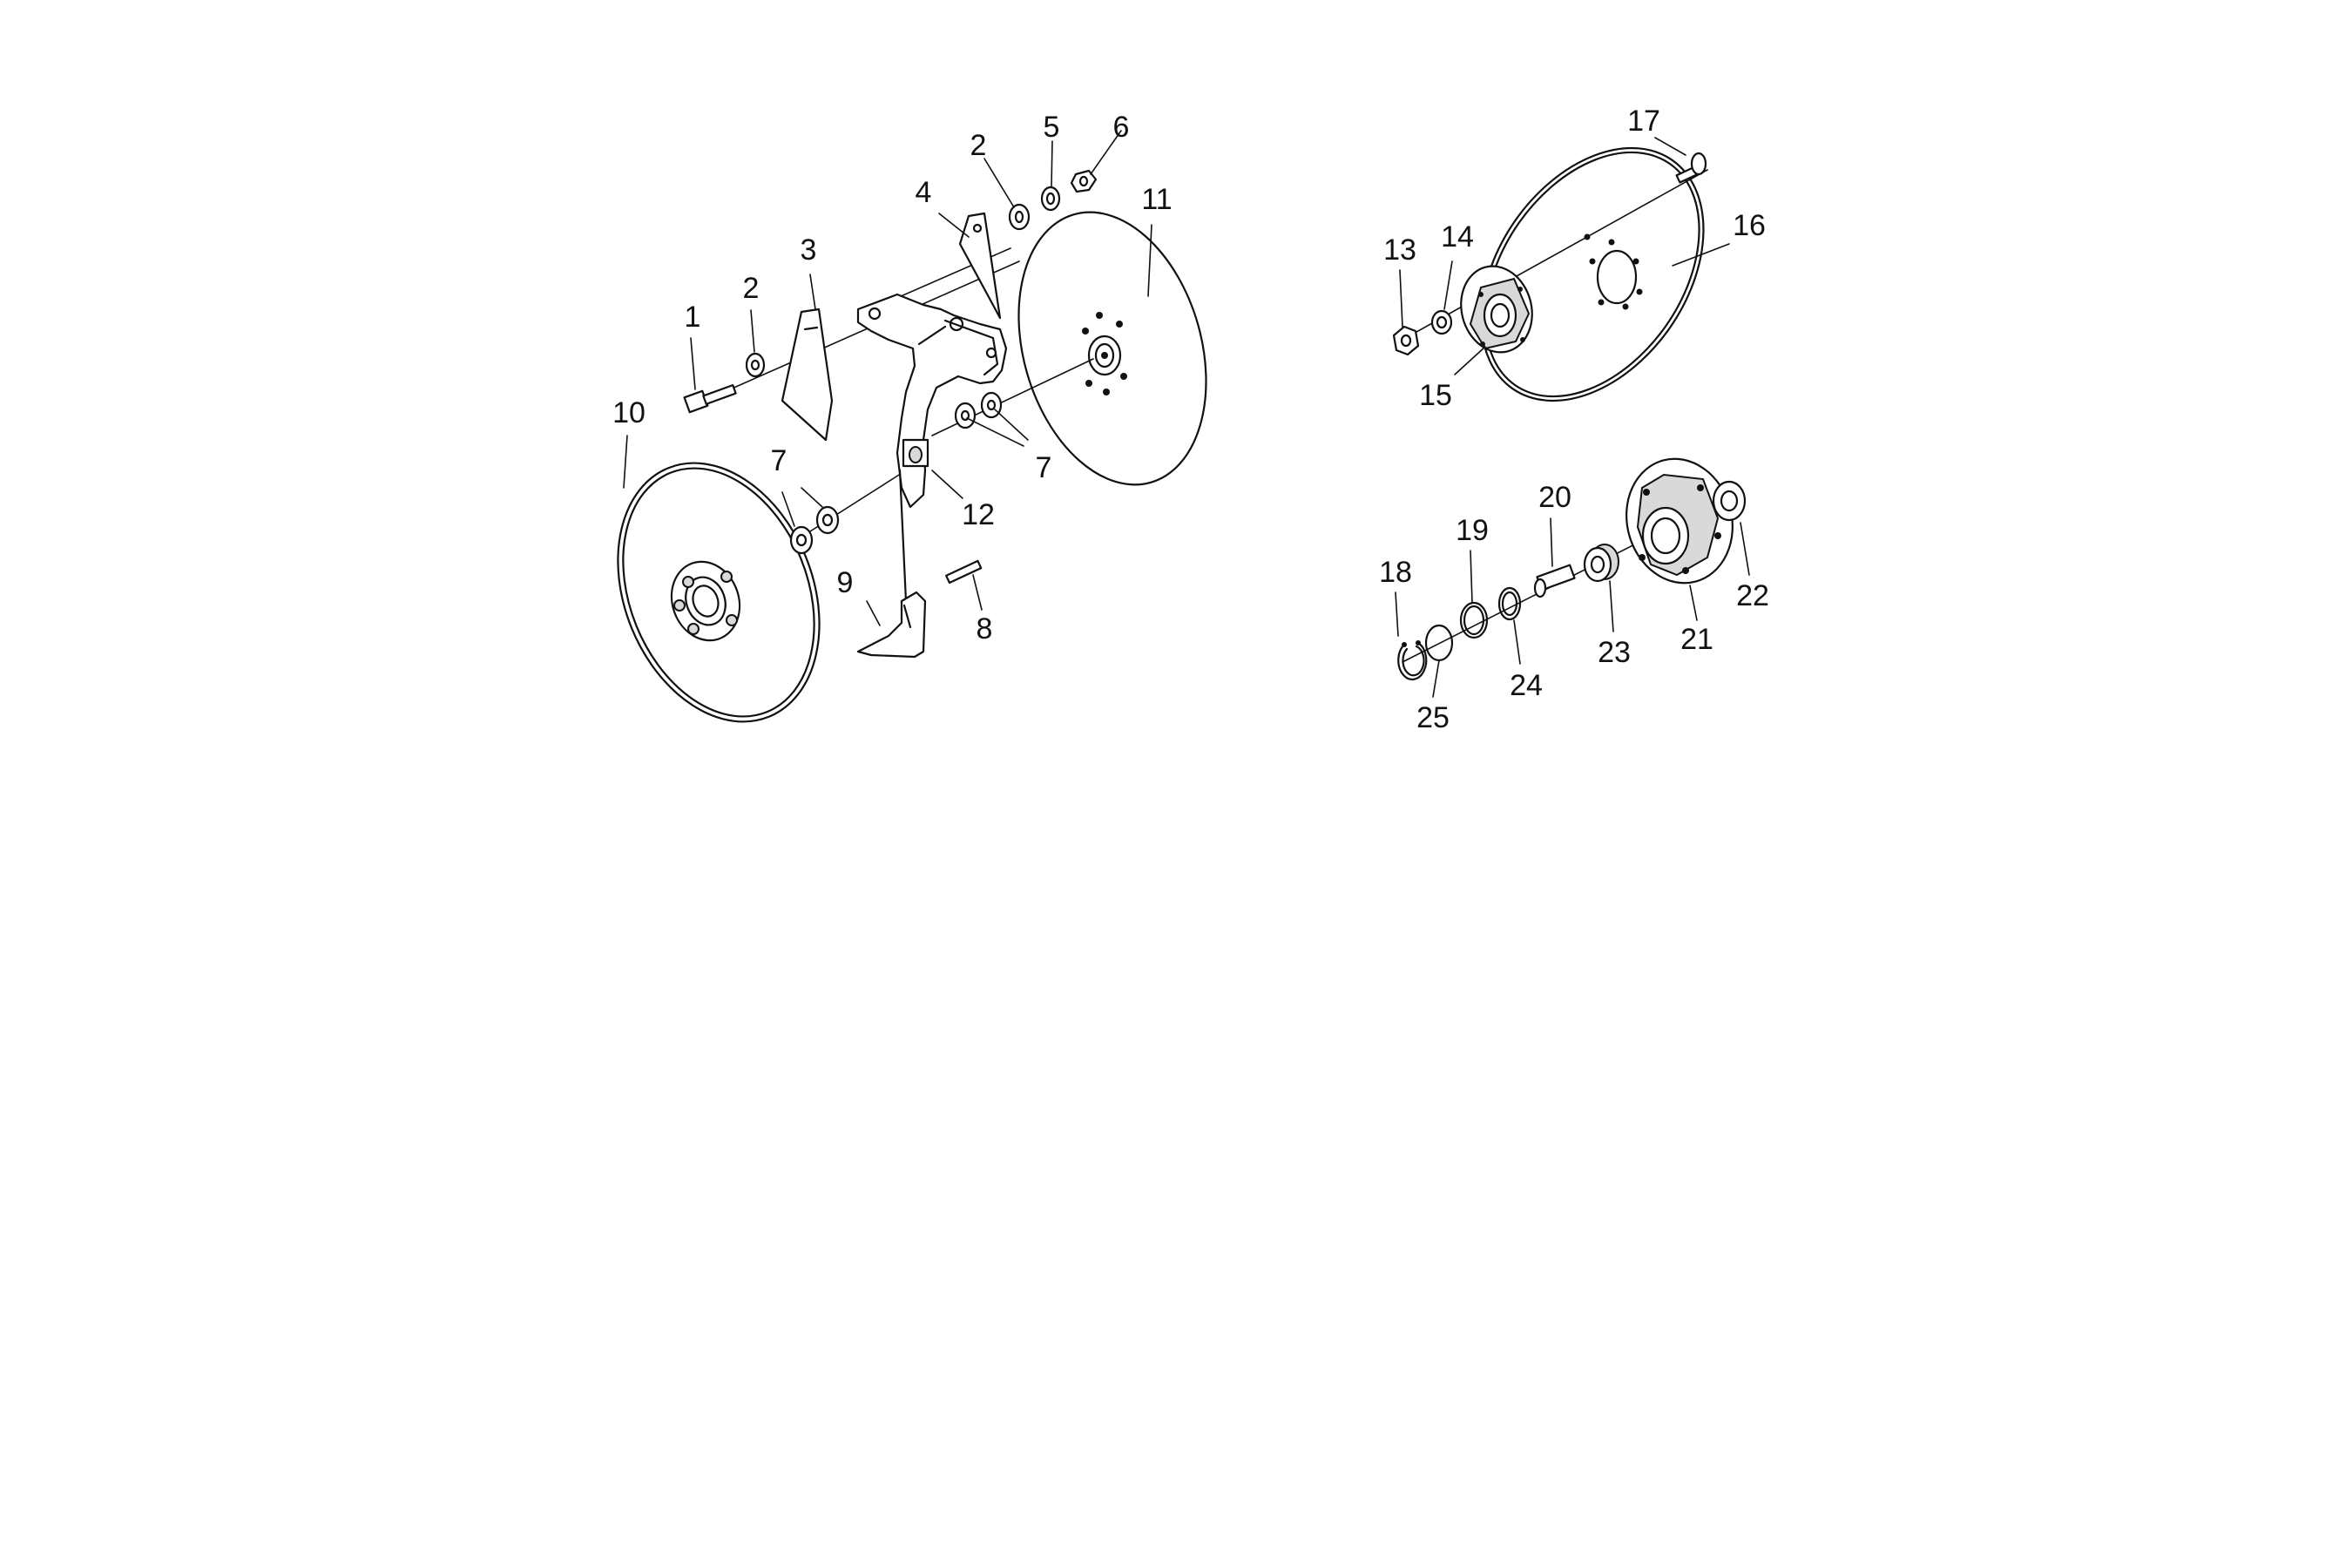  I want to click on part-20-shaft, so click(1555, 581).